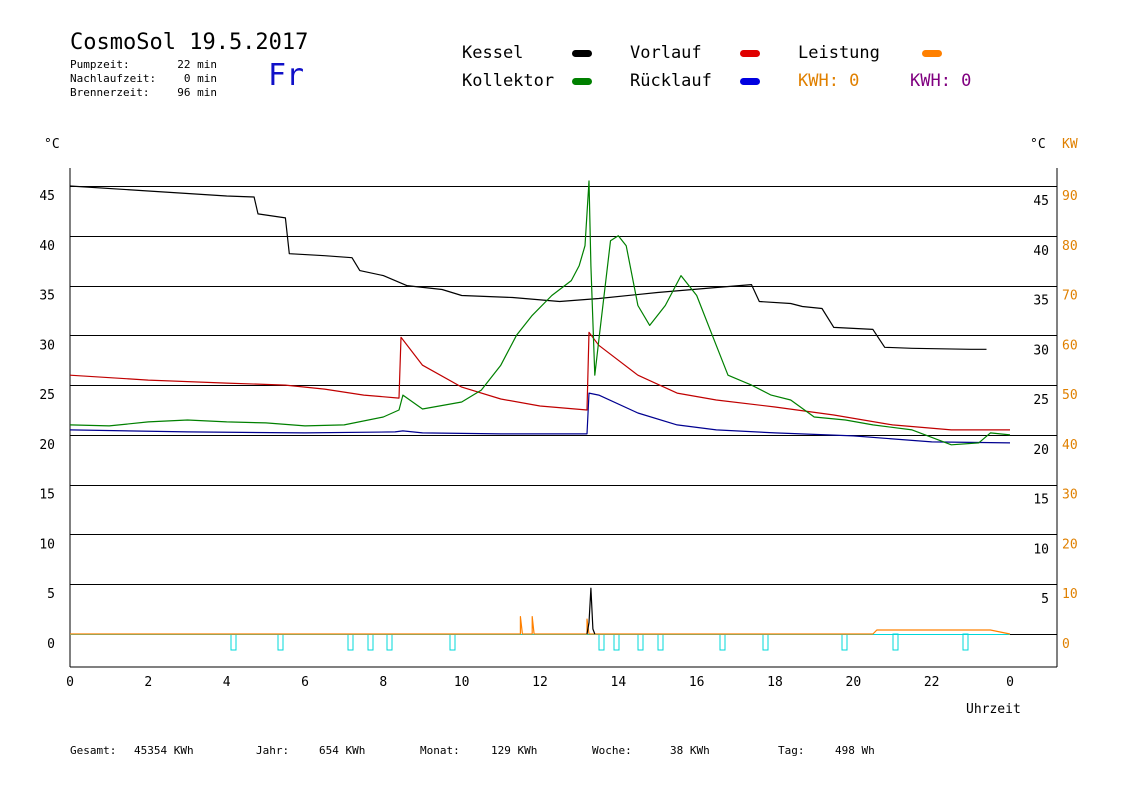 The width and height of the screenshot is (1148, 812). What do you see at coordinates (839, 53) in the screenshot?
I see `legend-label: Leistung` at bounding box center [839, 53].